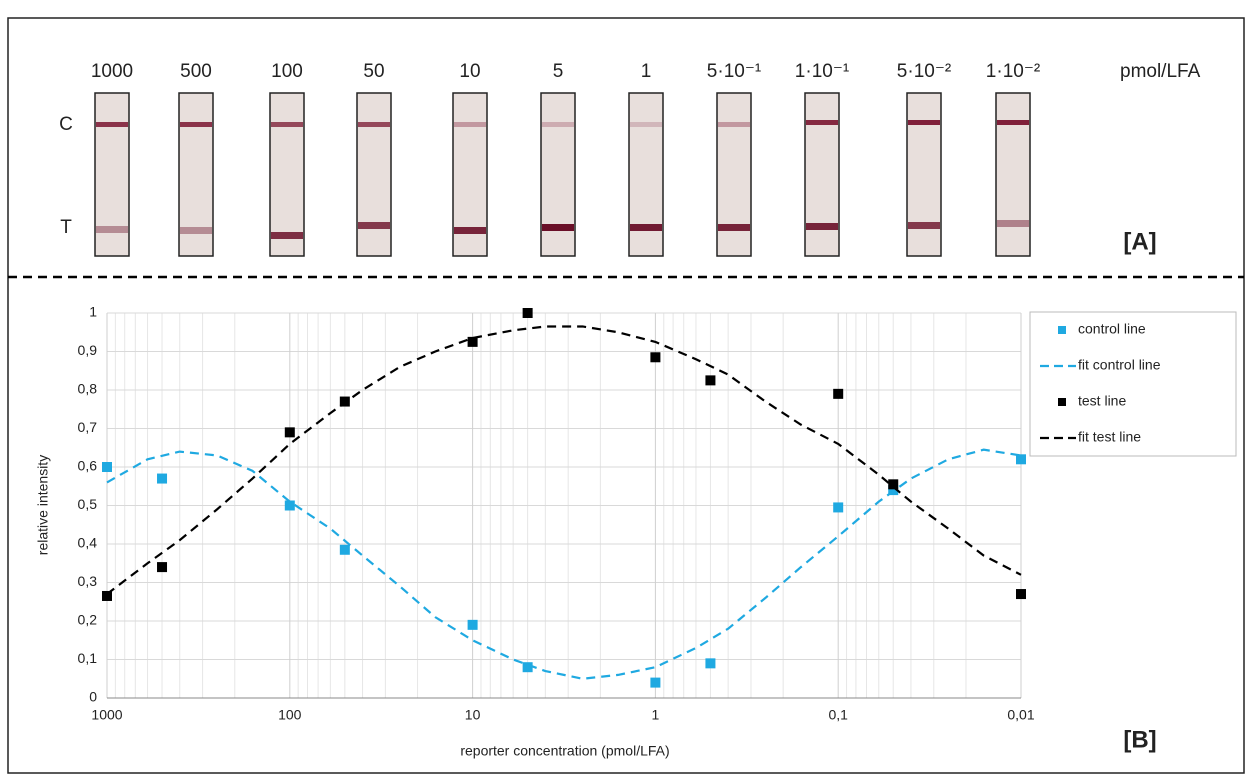  I want to click on y-axis-title: relative intensity, so click(43, 505).